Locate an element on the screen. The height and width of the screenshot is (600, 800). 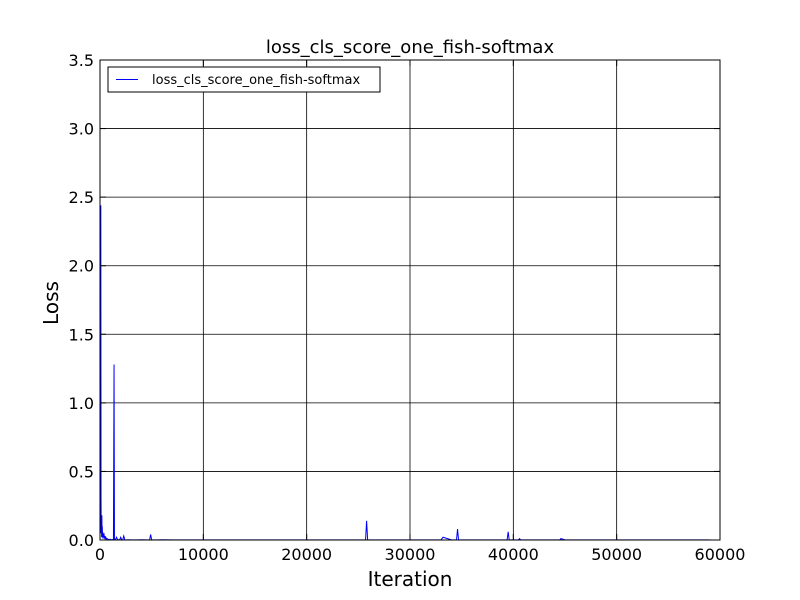
legend-box is located at coordinates (244, 79).